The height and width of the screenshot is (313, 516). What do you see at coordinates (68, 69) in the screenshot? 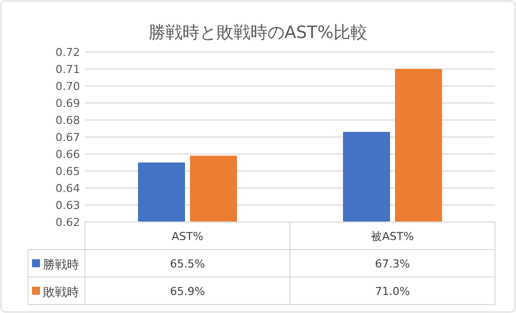
I see `y-tick-label: 0.71` at bounding box center [68, 69].